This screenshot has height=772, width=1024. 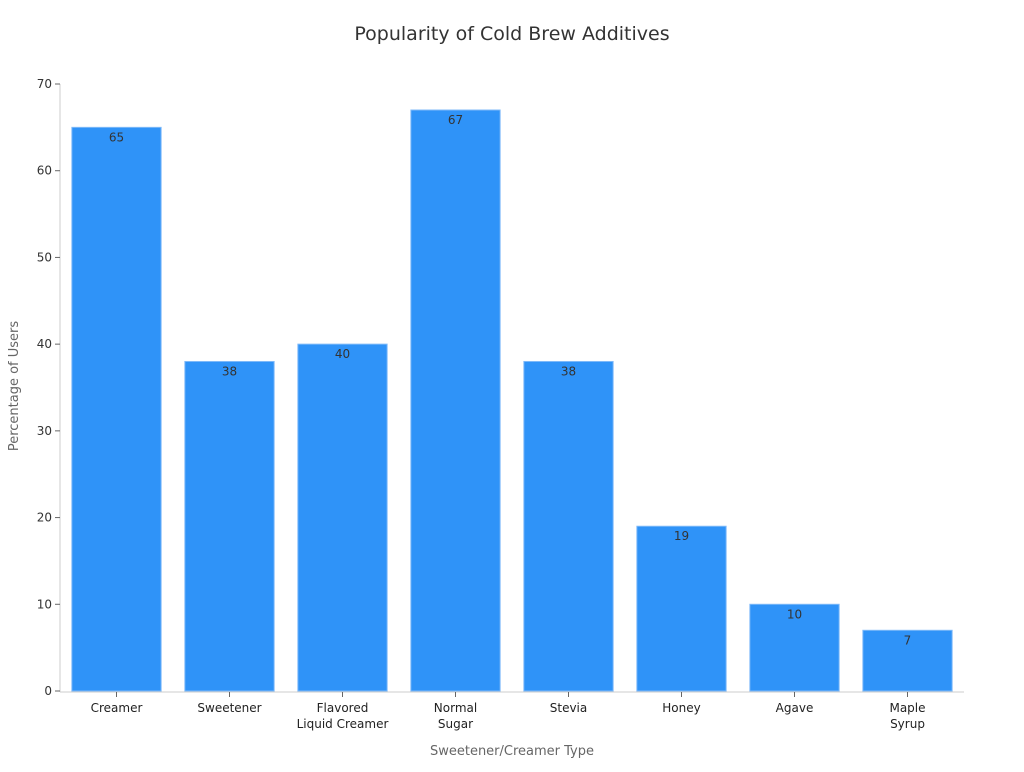 What do you see at coordinates (569, 708) in the screenshot?
I see `x-tick-label: Stevia` at bounding box center [569, 708].